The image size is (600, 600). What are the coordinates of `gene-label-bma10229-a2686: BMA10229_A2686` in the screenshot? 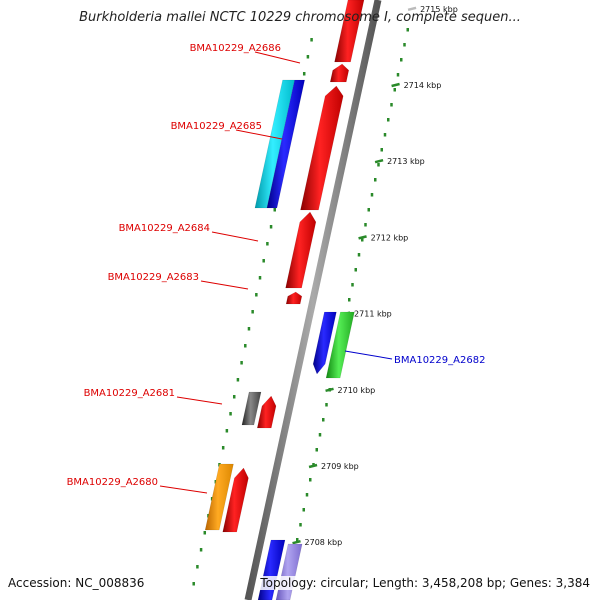 It's located at (235, 48).